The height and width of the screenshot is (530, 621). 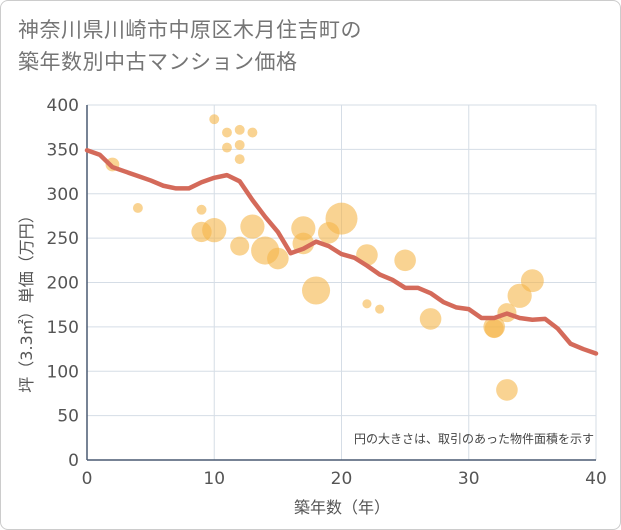 I want to click on chart-title-line1: 神奈川県川崎市中原区木月住吉町の, so click(x=190, y=30).